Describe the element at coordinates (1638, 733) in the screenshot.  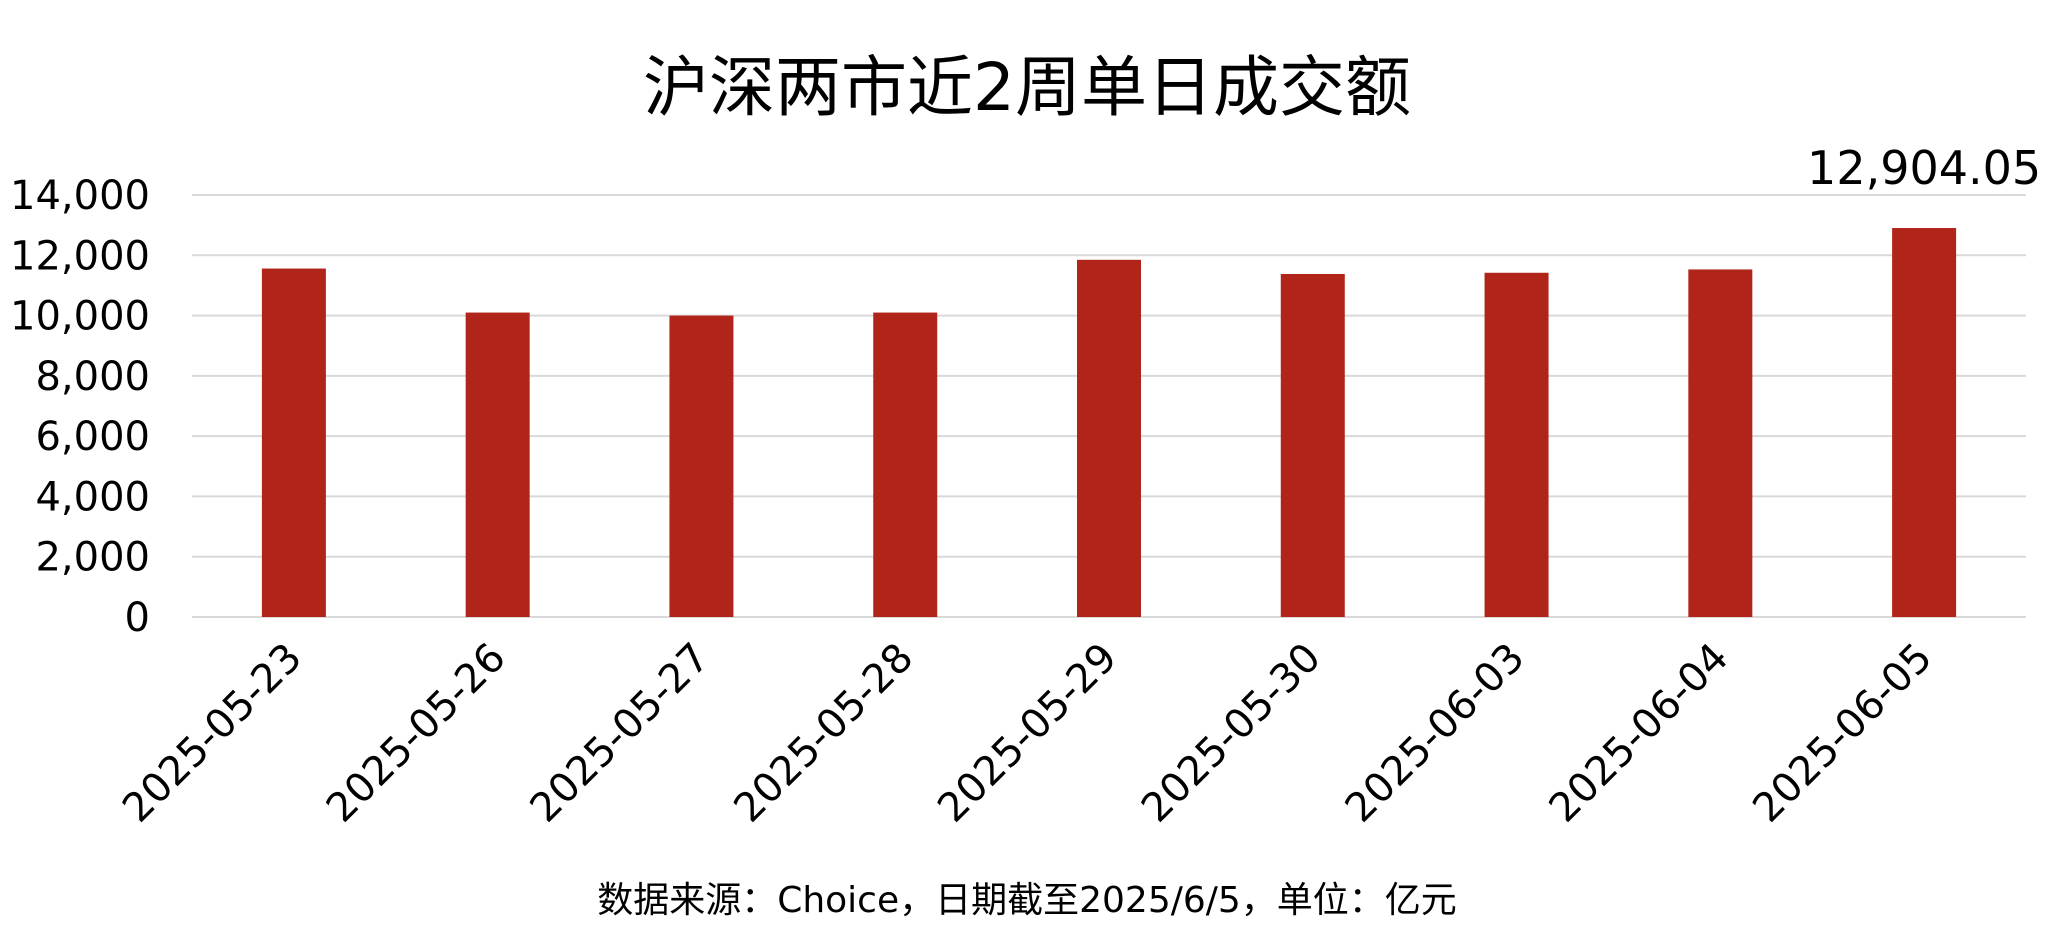
I see `x-tick-label: 2025-06-04` at that location.